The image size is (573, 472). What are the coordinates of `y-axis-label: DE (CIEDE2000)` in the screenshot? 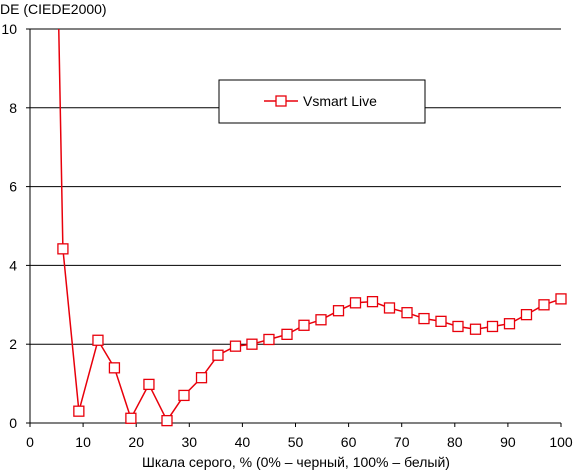 It's located at (53, 9).